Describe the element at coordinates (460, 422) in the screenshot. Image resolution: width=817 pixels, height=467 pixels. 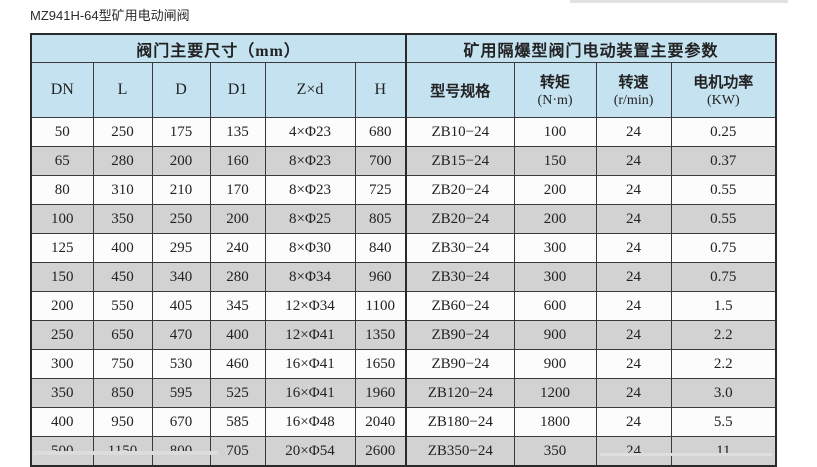
I see `cell-model: ZB180−24` at that location.